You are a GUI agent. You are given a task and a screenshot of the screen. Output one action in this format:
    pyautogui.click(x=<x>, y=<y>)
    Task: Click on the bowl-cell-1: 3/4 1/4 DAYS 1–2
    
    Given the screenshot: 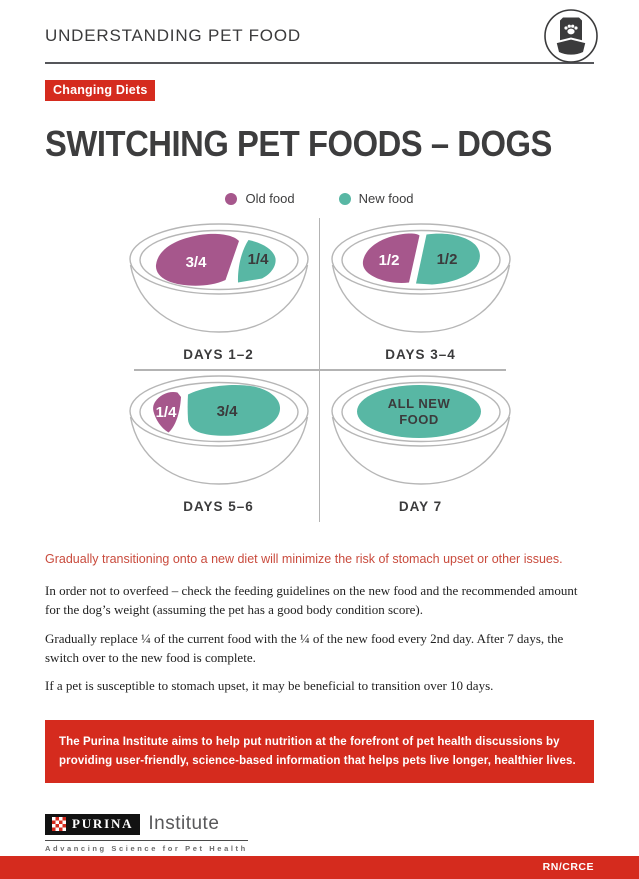 What is the action you would take?
    pyautogui.click(x=219, y=294)
    